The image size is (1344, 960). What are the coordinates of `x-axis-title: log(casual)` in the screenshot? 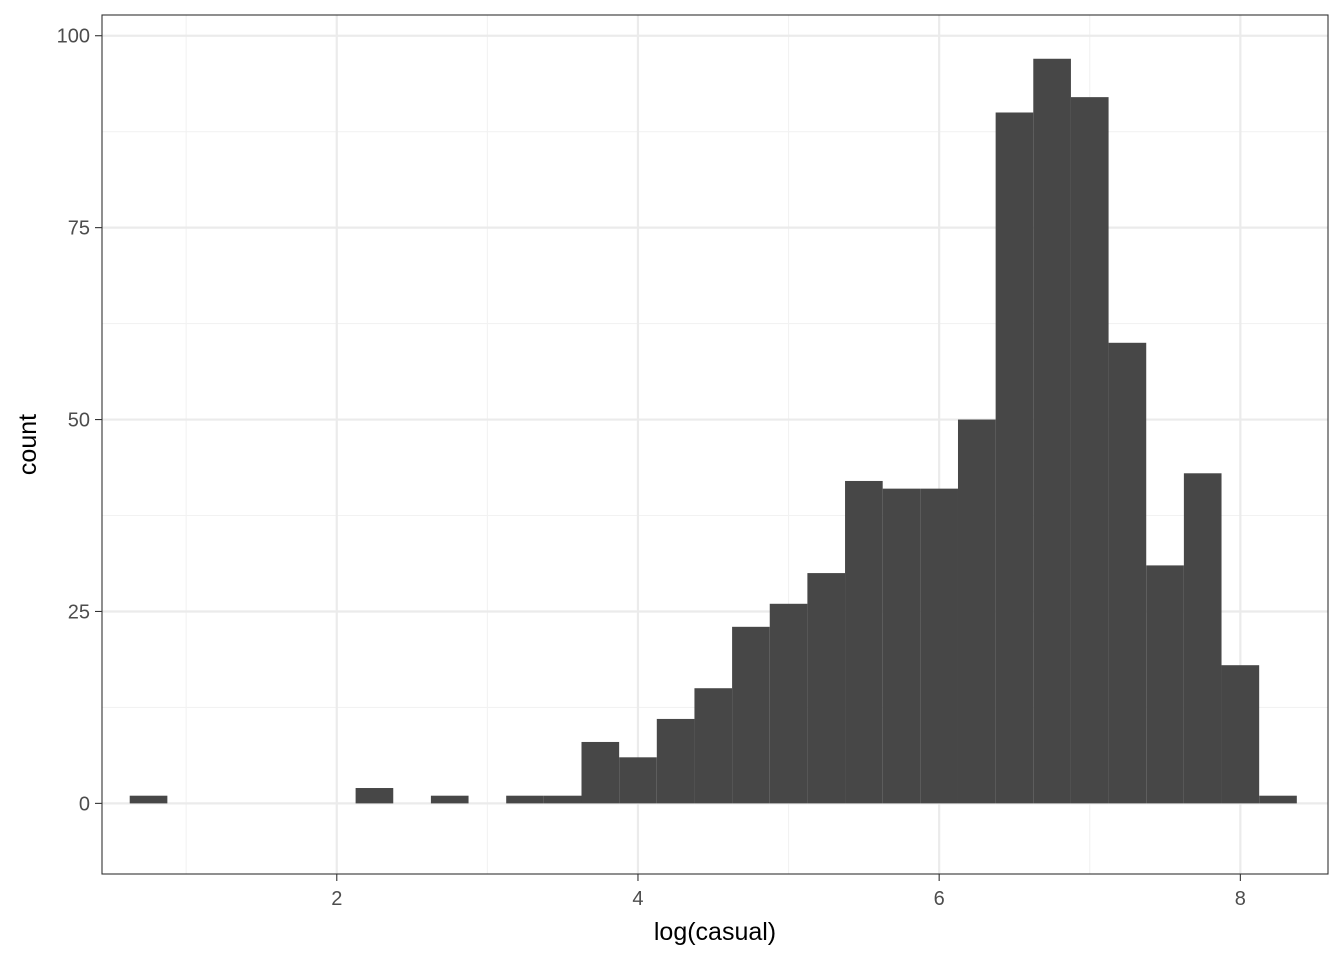 It's located at (715, 932).